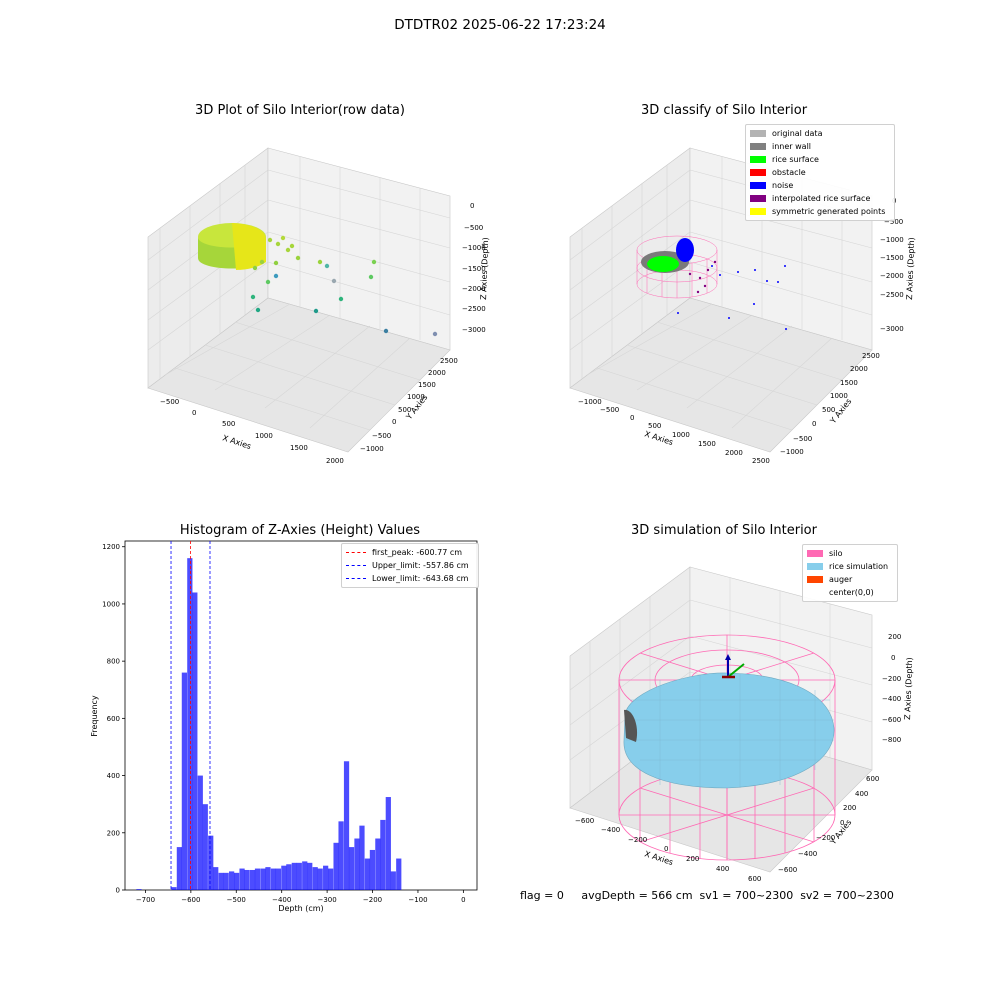 This screenshot has width=1000, height=1000. What do you see at coordinates (721, 300) in the screenshot?
I see `classify-3d-axes` at bounding box center [721, 300].